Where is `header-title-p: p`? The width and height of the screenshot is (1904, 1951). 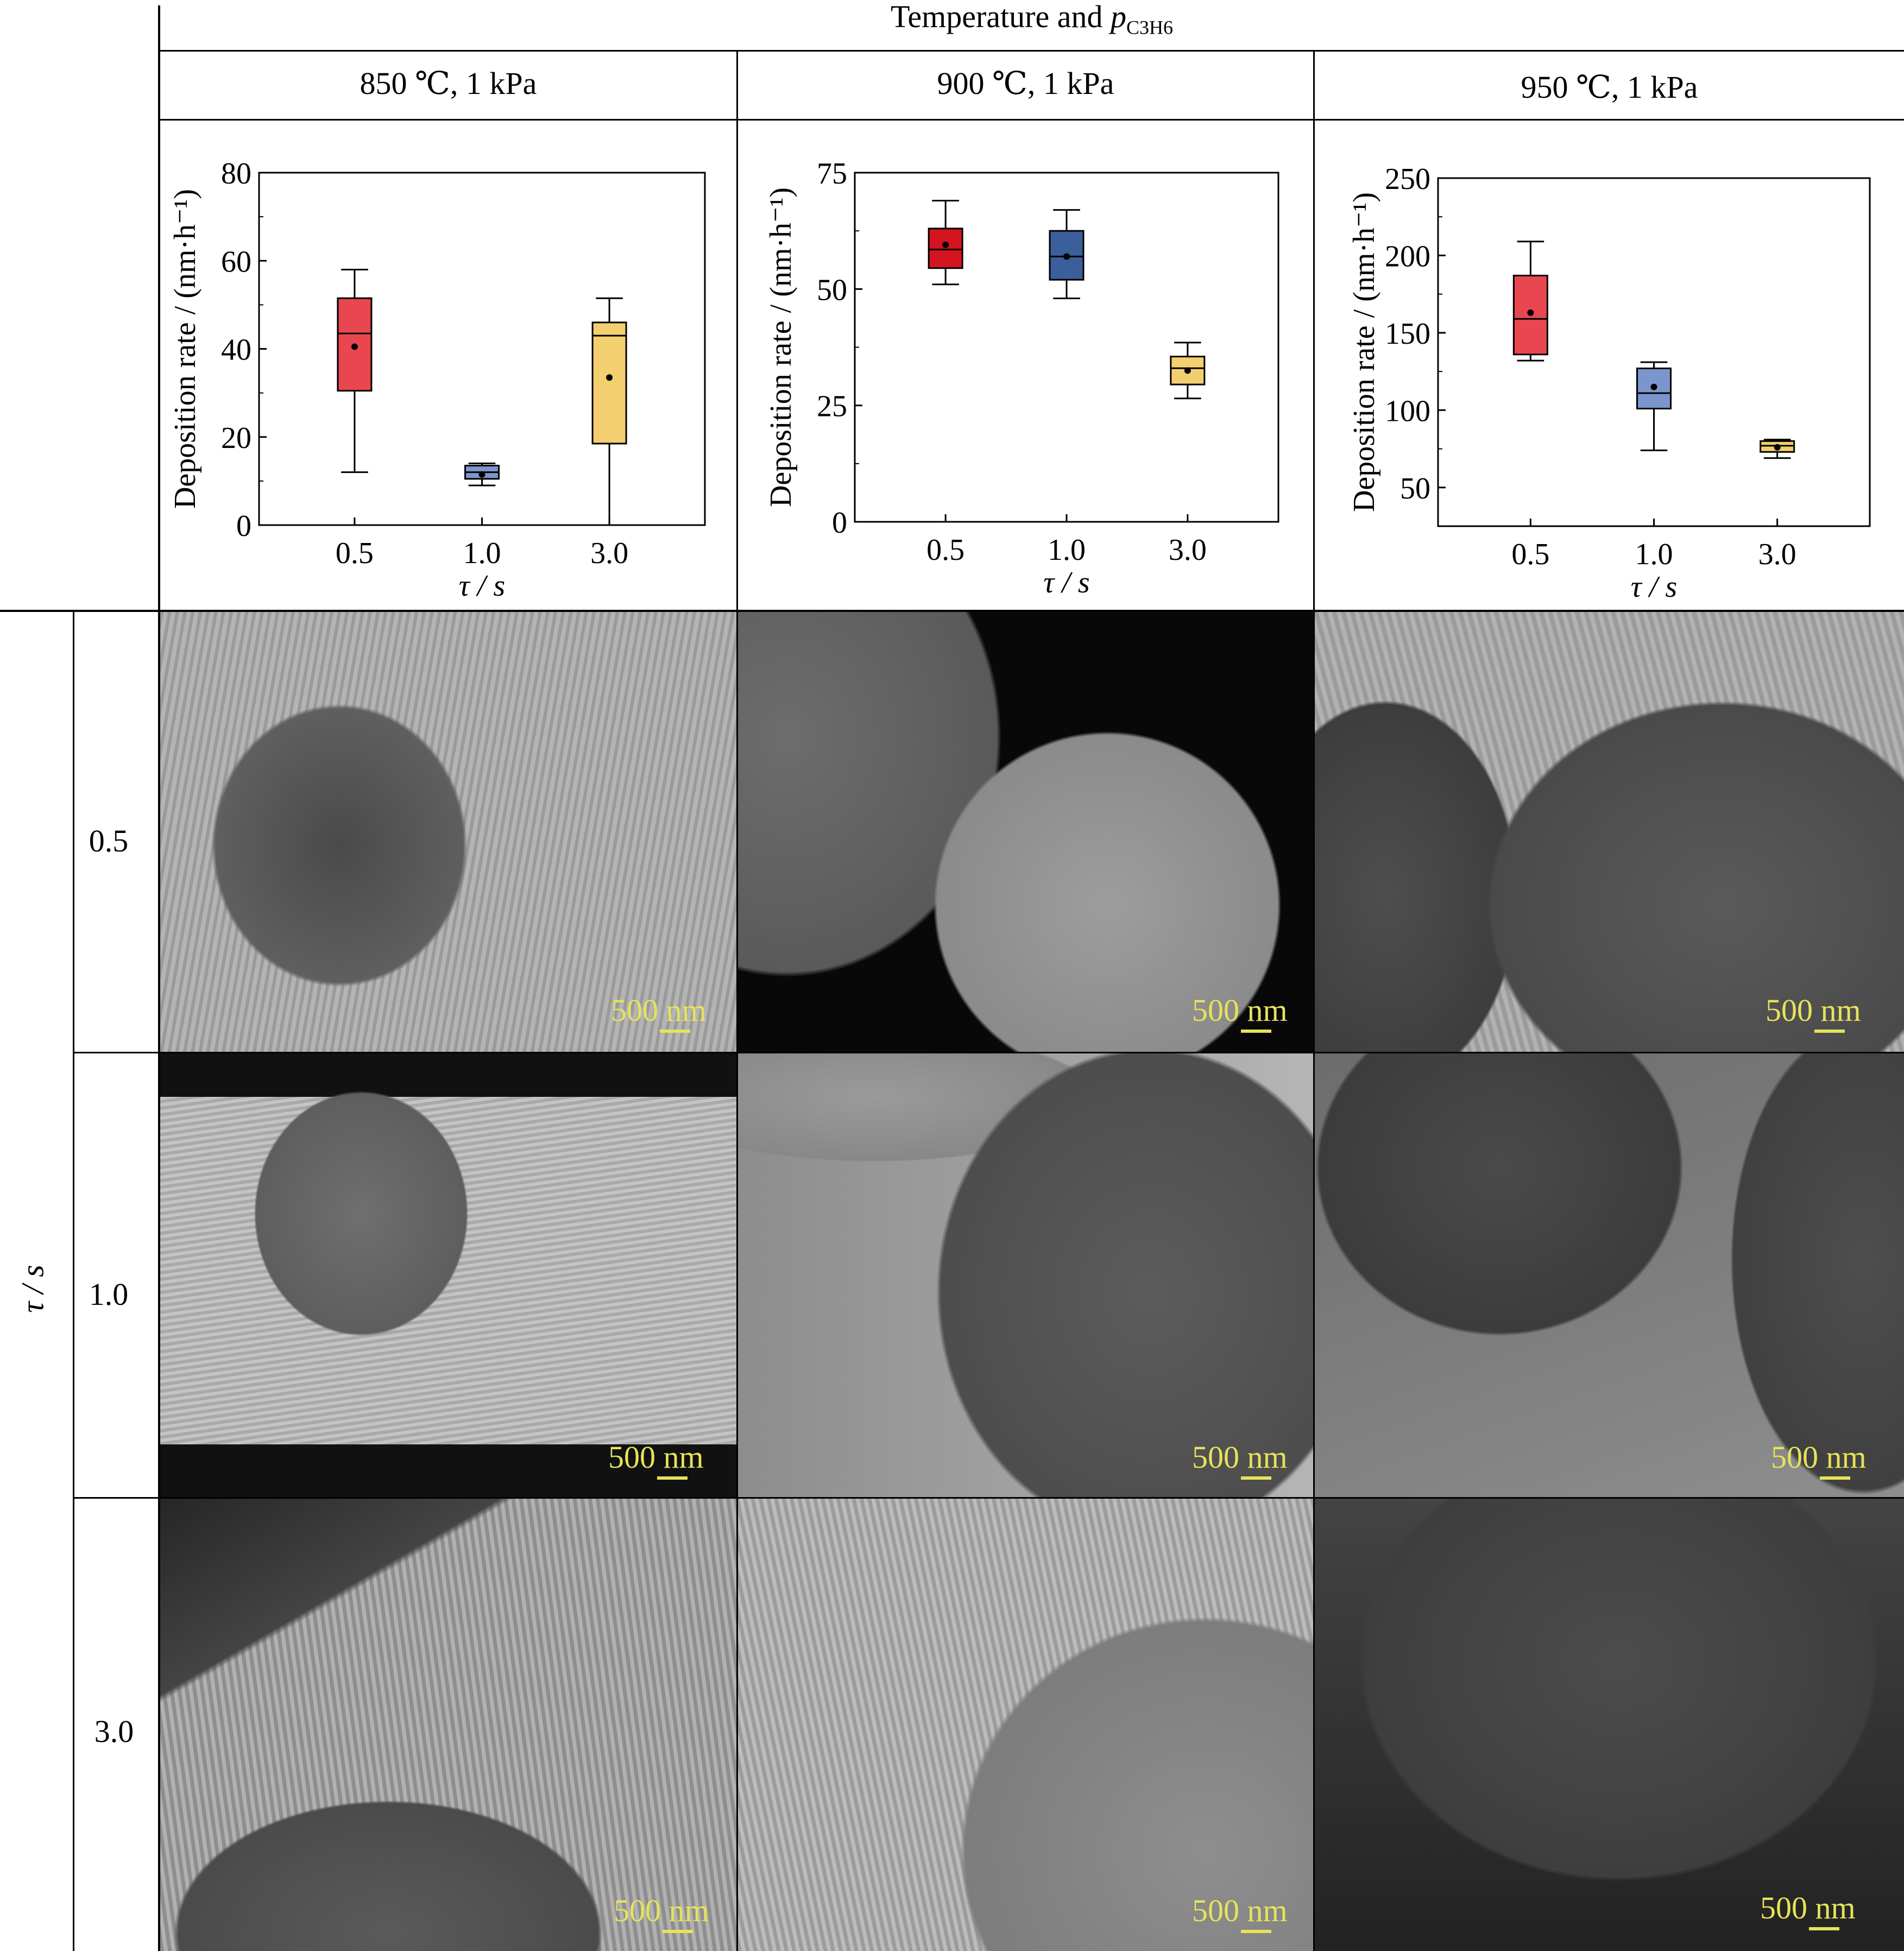
header-title-p: p is located at coordinates (1118, 17).